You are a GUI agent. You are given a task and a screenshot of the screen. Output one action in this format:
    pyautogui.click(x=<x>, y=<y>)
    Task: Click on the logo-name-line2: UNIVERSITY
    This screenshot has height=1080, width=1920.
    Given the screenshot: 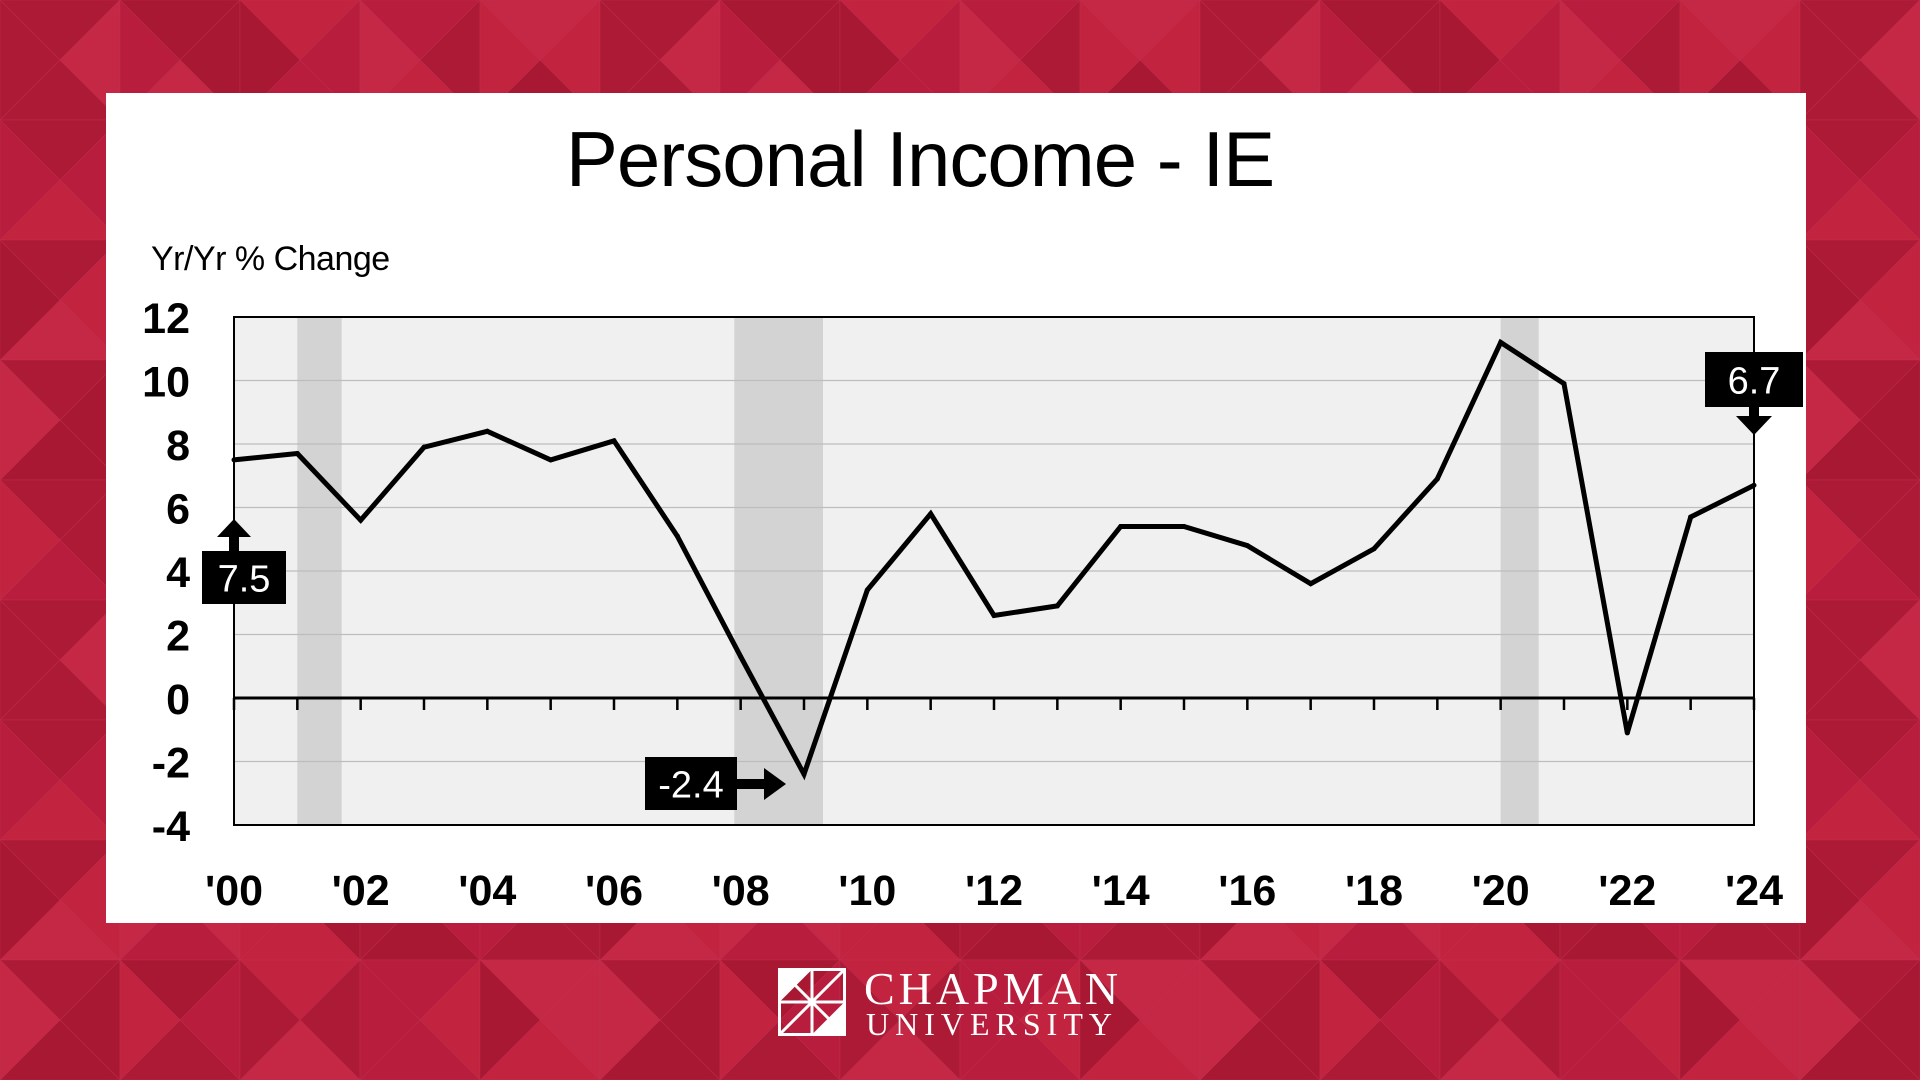 What is the action you would take?
    pyautogui.click(x=992, y=1024)
    